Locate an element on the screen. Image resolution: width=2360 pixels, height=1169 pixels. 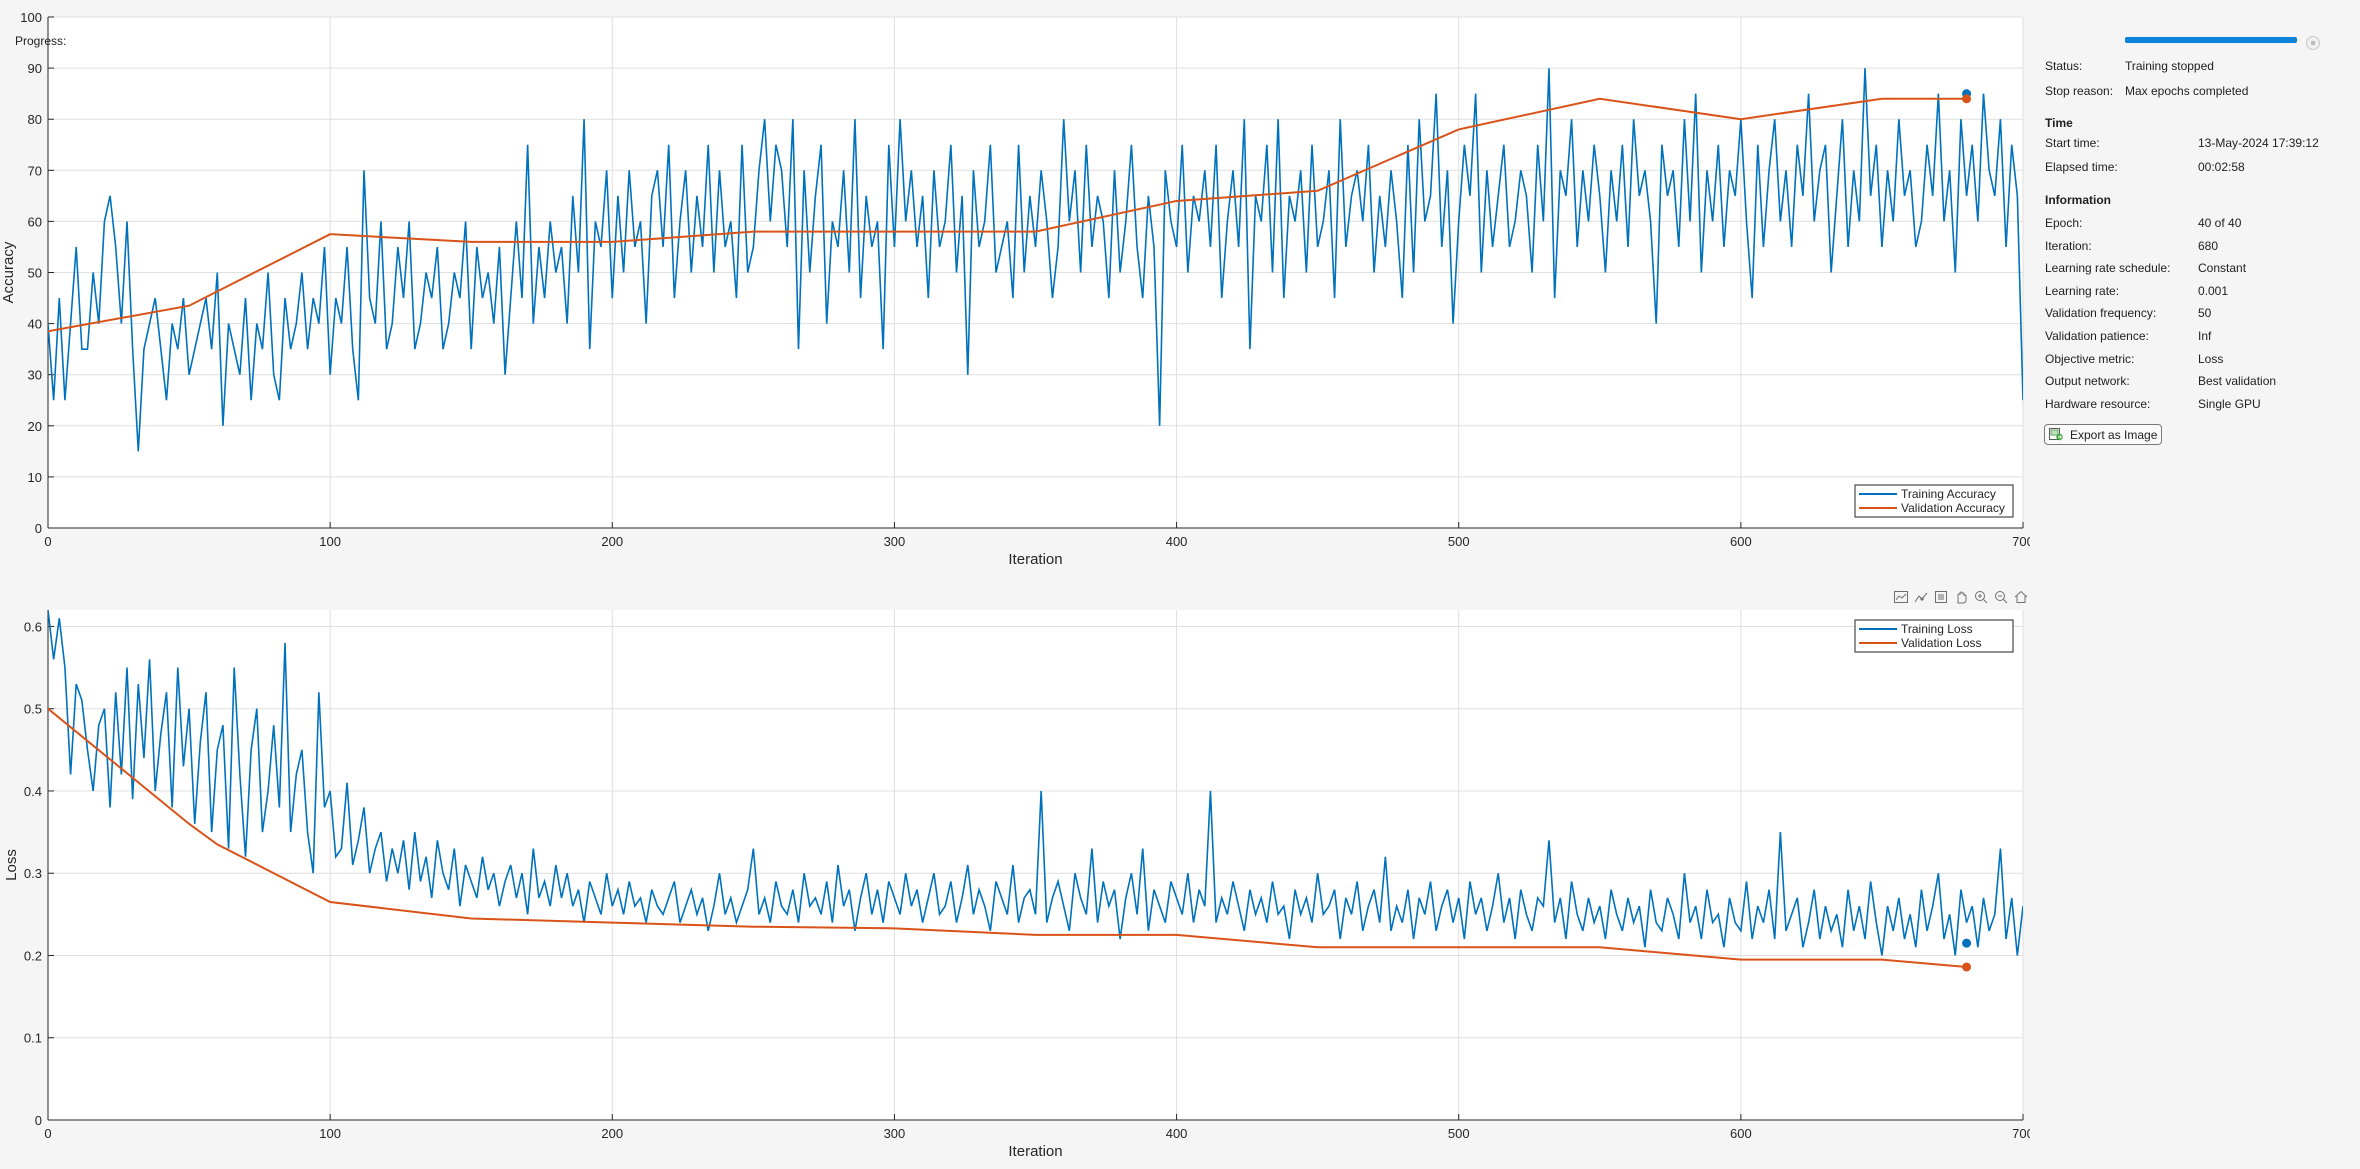
y-tick-label: 80 is located at coordinates (35, 119).